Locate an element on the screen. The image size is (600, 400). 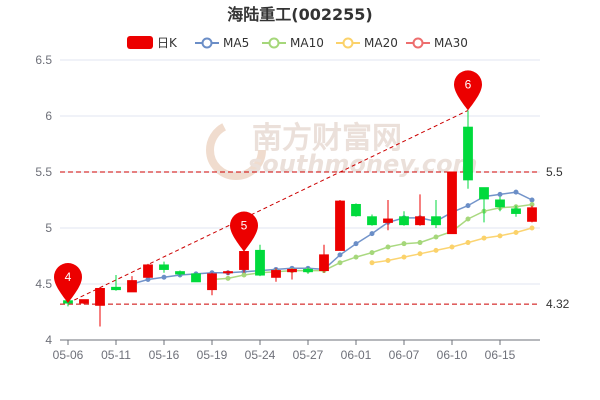
y-tick-label: 4 is located at coordinates (48, 340).